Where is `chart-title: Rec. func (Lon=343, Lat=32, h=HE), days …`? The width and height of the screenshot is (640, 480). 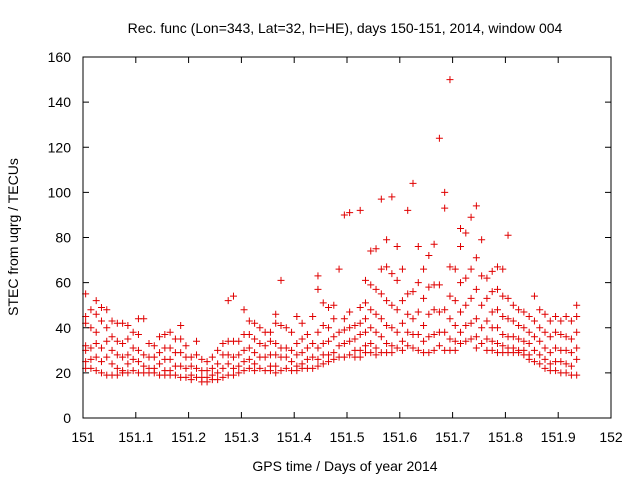 chart-title: Rec. func (Lon=343, Lat=32, h=HE), days … is located at coordinates (345, 28).